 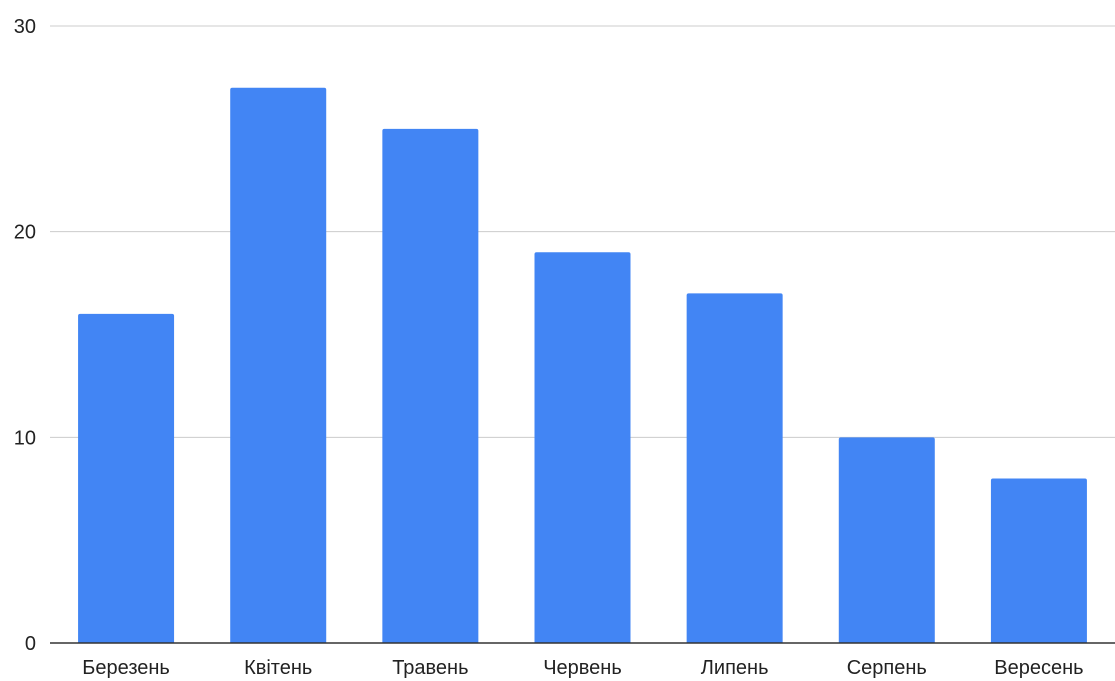 I want to click on x-category-label: Червень, so click(x=582, y=668).